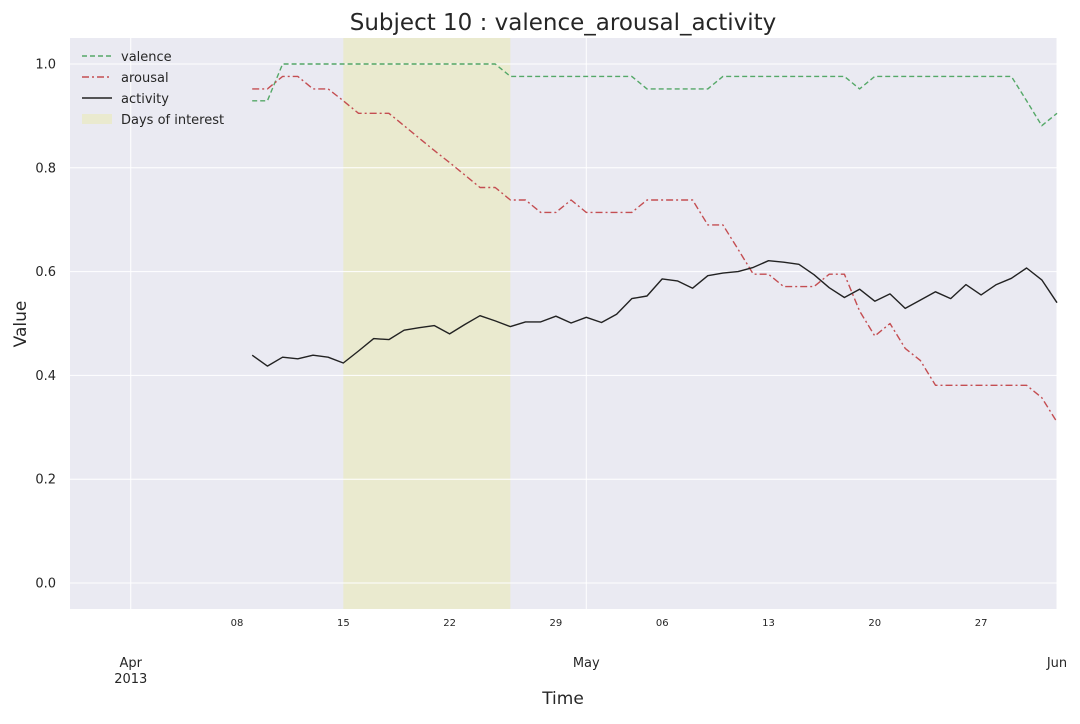 The width and height of the screenshot is (1080, 724). What do you see at coordinates (449, 623) in the screenshot?
I see `x-minor-tick-label: 22` at bounding box center [449, 623].